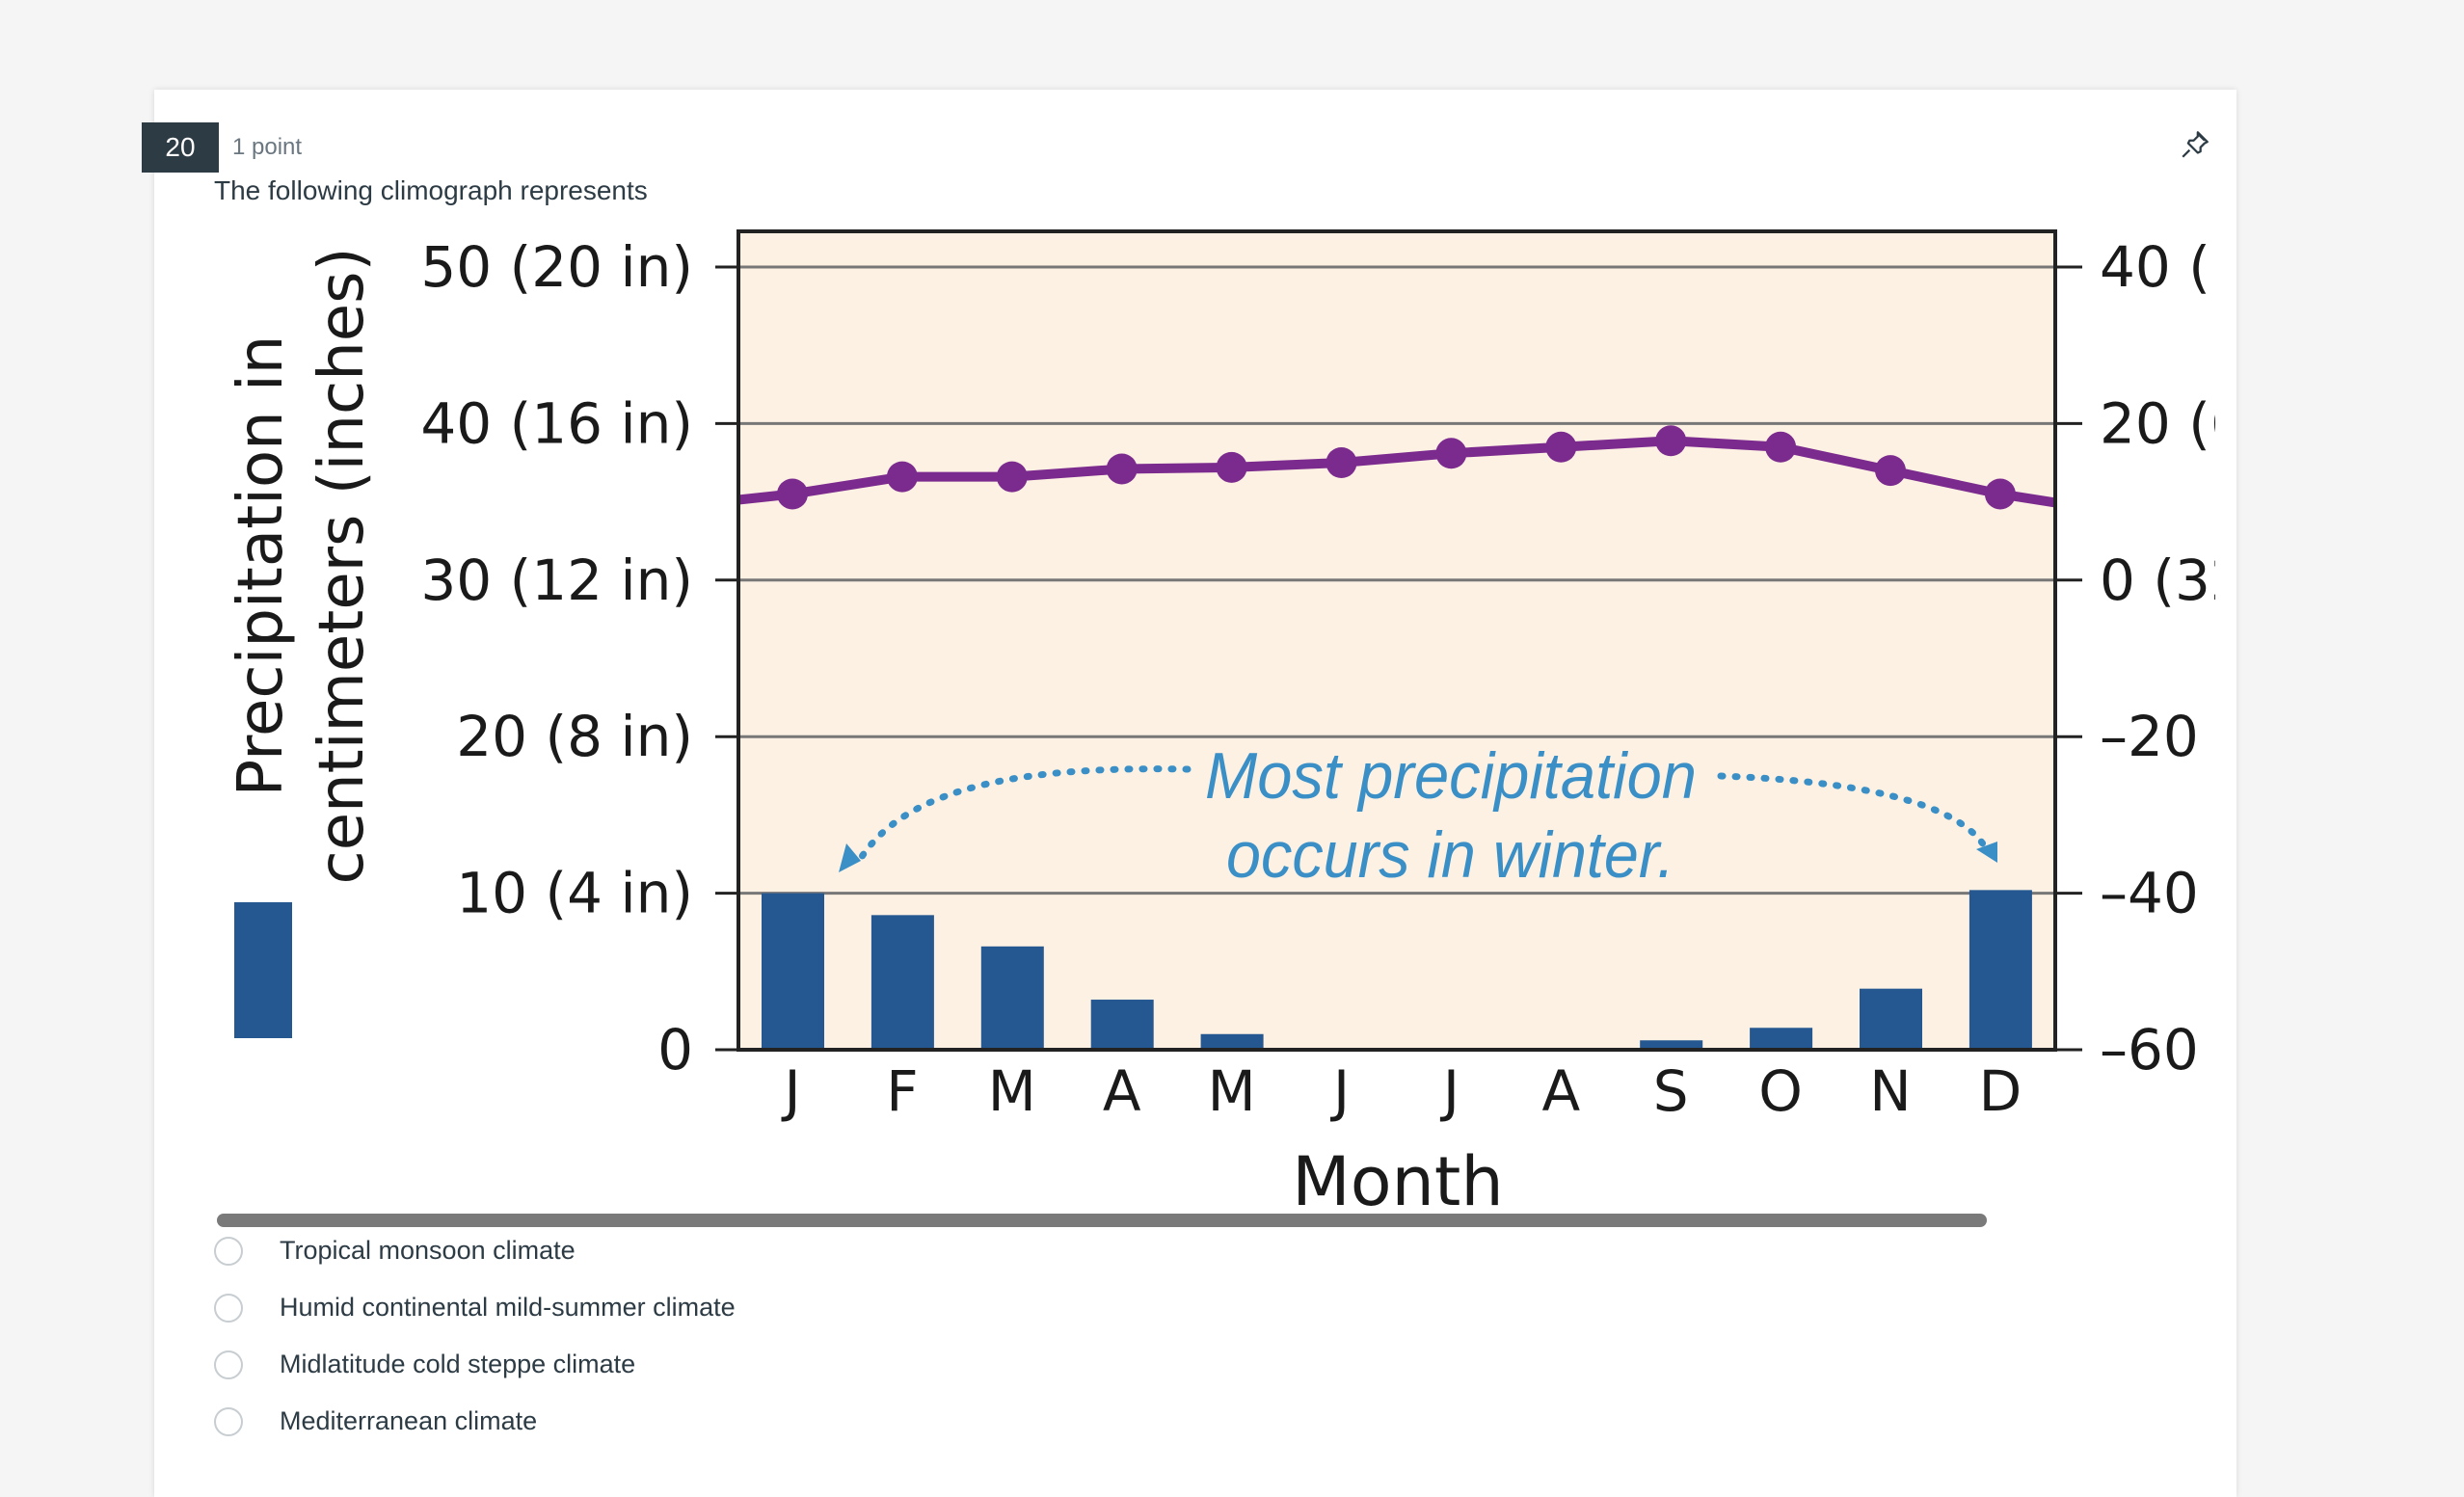 Image resolution: width=2464 pixels, height=1497 pixels. Describe the element at coordinates (343, 566) in the screenshot. I see `y-axis-title-line2: centimeters (inches)` at that location.